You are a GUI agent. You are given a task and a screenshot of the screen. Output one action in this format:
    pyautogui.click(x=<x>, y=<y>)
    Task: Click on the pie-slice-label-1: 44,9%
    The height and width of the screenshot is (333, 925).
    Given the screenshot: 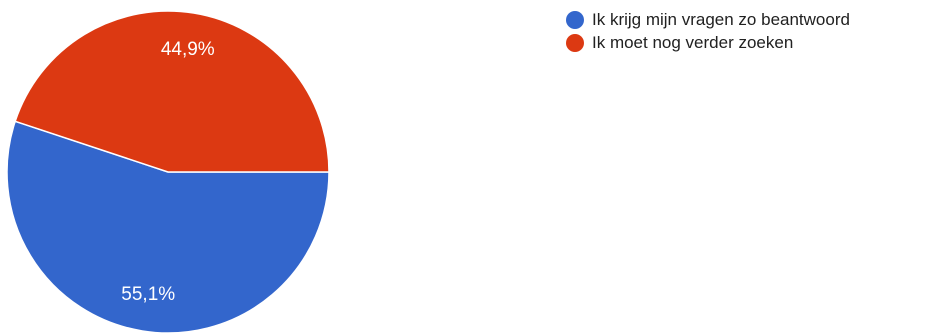 What is the action you would take?
    pyautogui.click(x=188, y=49)
    